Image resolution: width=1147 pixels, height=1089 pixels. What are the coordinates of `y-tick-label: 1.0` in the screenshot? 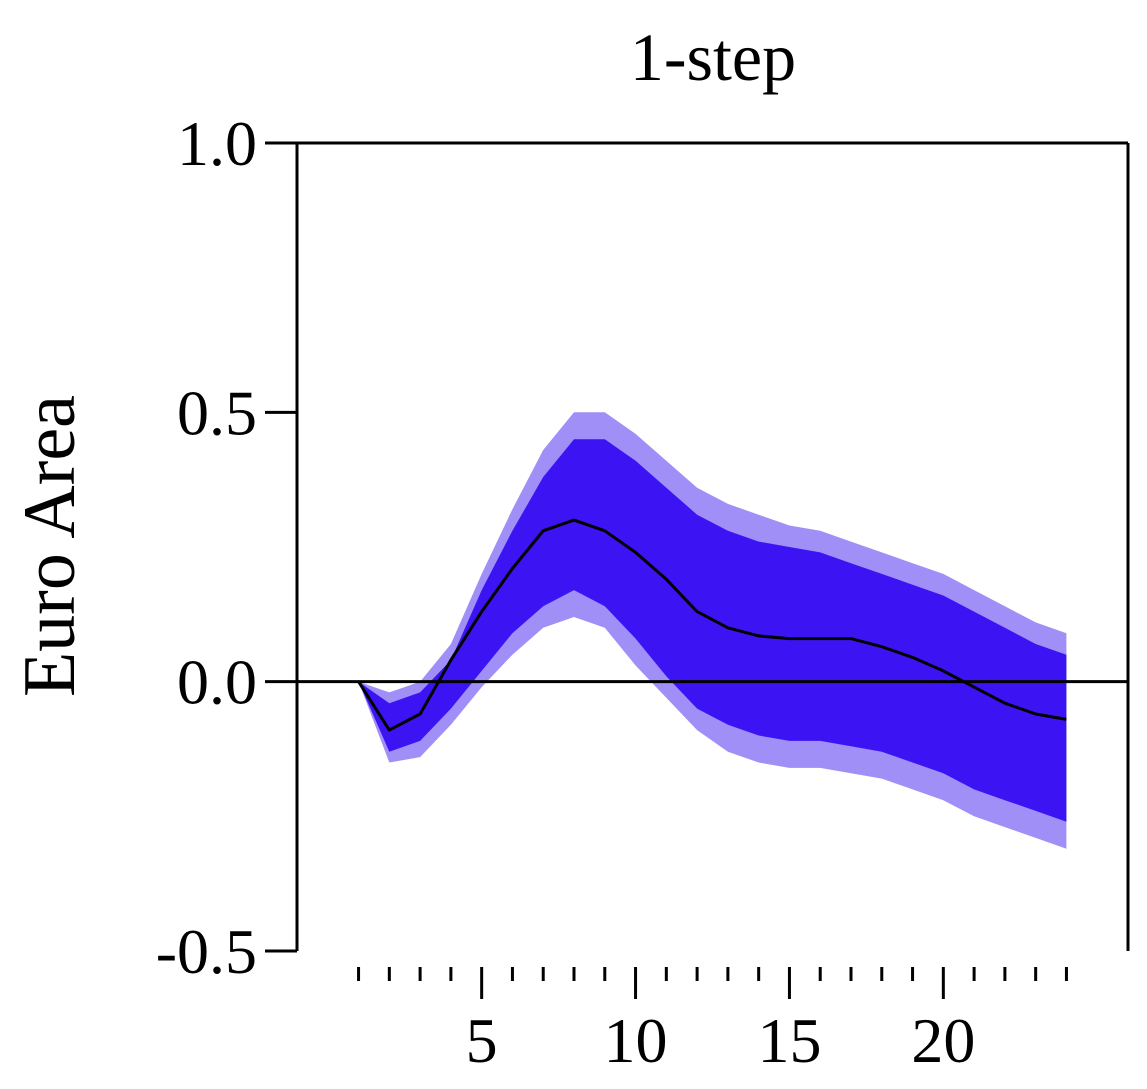 It's located at (217, 143).